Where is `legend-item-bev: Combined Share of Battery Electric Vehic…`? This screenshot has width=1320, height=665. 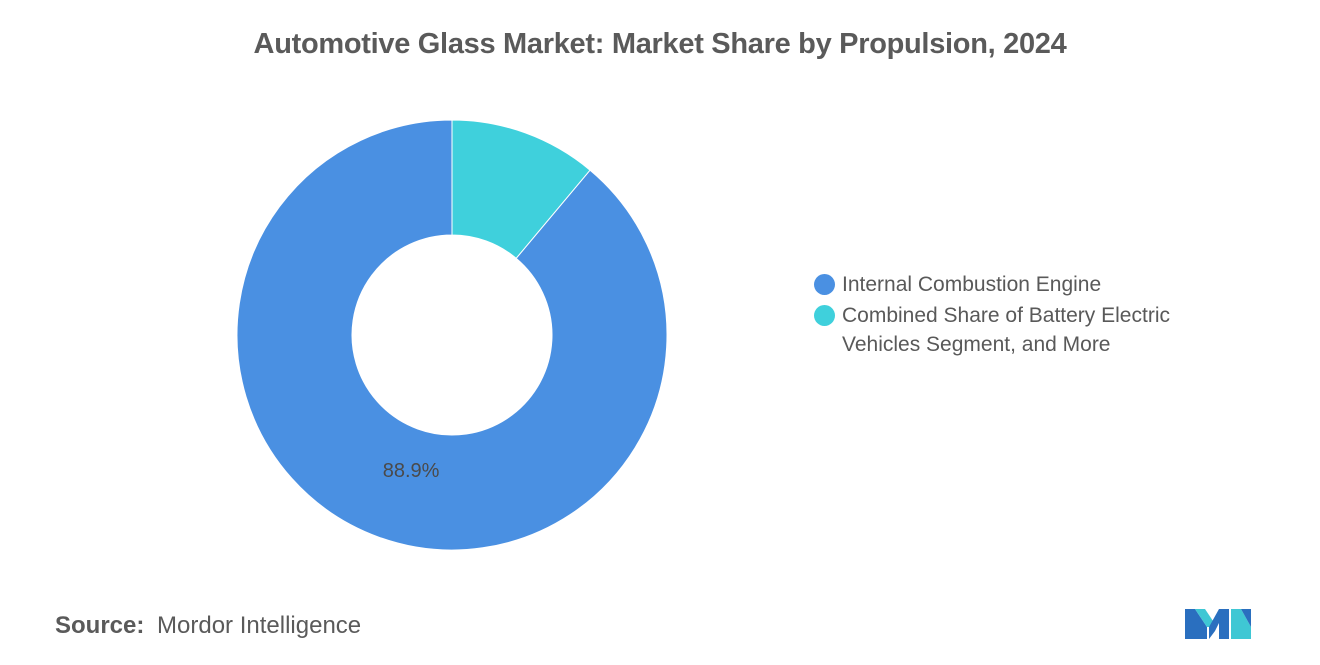
legend-item-bev: Combined Share of Battery Electric Vehic… is located at coordinates (1024, 330).